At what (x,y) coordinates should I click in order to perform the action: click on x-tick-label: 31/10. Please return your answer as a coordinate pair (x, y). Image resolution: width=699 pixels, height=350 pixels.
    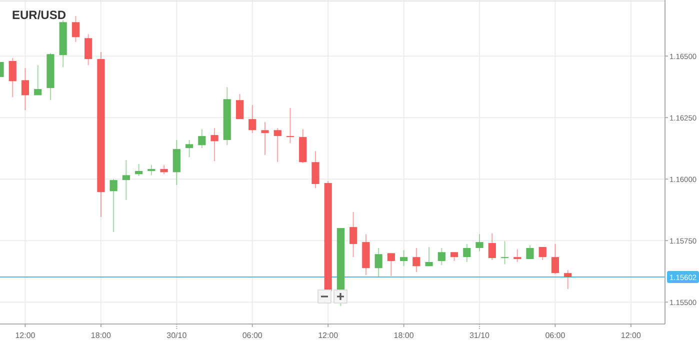
    Looking at the image, I should click on (479, 335).